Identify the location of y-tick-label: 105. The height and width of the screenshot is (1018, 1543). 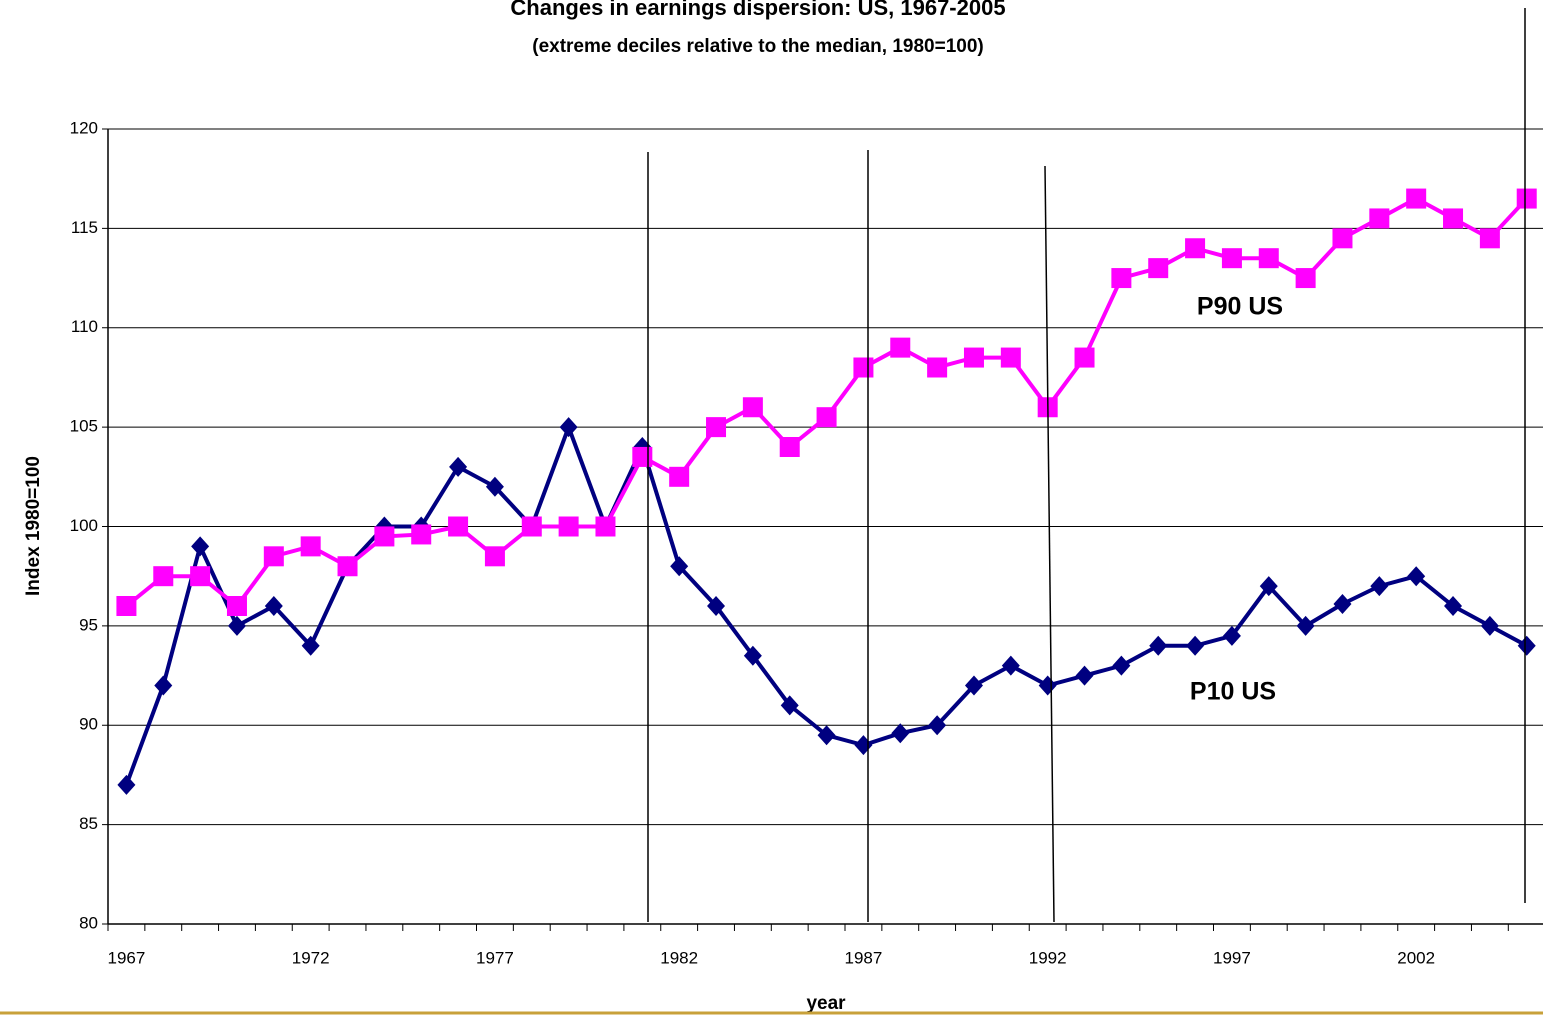
(84, 426).